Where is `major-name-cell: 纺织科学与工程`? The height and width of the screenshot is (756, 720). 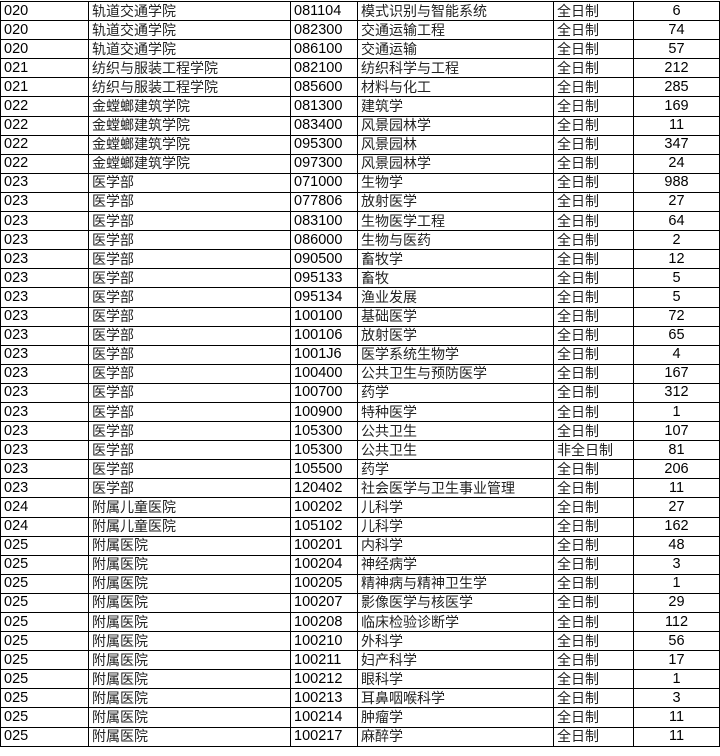 major-name-cell: 纺织科学与工程 is located at coordinates (455, 68).